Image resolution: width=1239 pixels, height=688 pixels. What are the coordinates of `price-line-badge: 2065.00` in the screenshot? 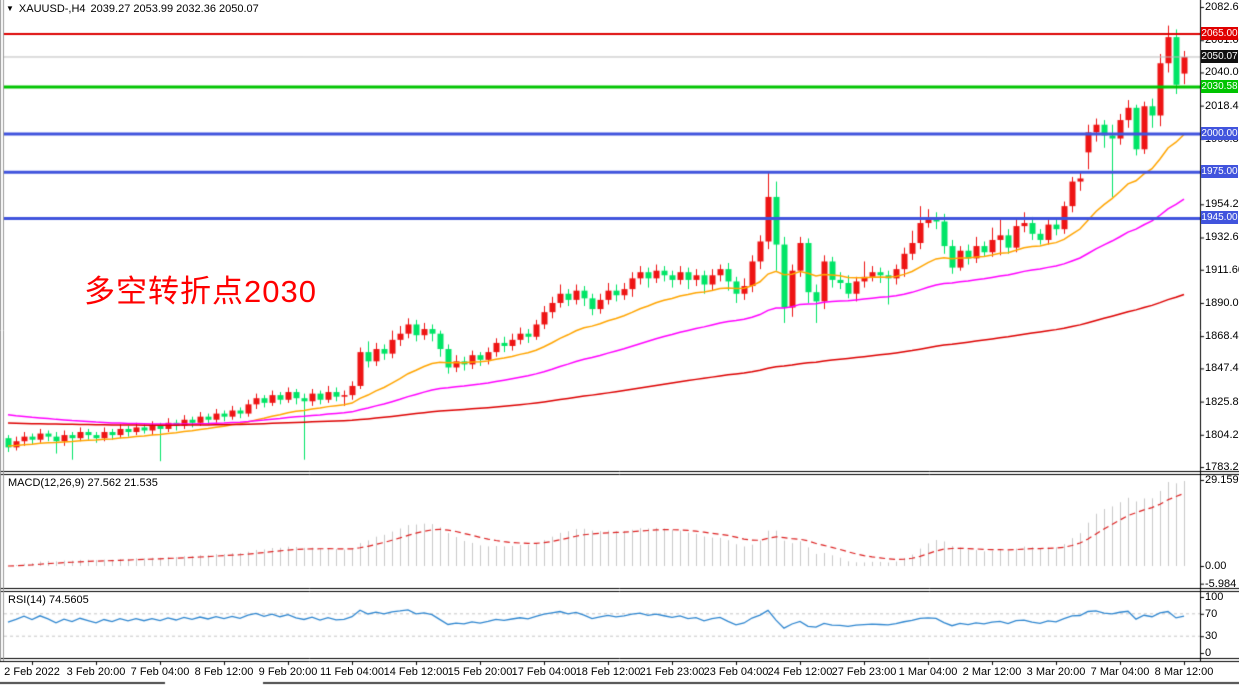 It's located at (1219, 34).